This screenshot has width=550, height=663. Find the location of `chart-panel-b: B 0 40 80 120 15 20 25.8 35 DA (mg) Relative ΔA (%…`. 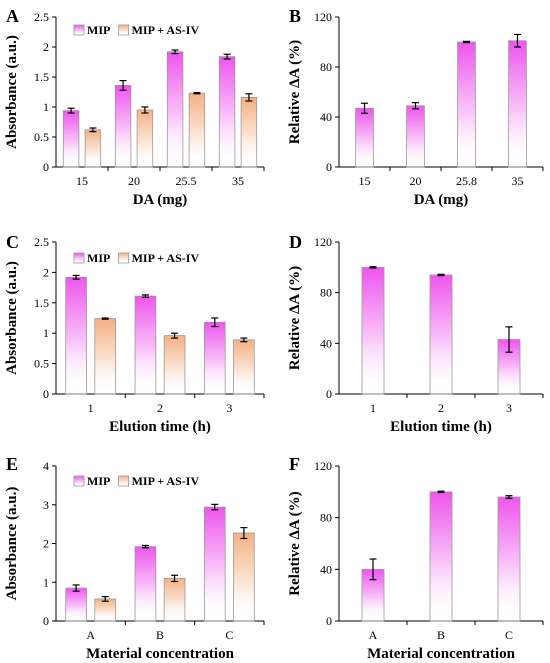

chart-panel-b: B 0 40 80 120 15 20 25.8 35 DA (mg) Relative ΔA (%… is located at coordinates (415, 107).